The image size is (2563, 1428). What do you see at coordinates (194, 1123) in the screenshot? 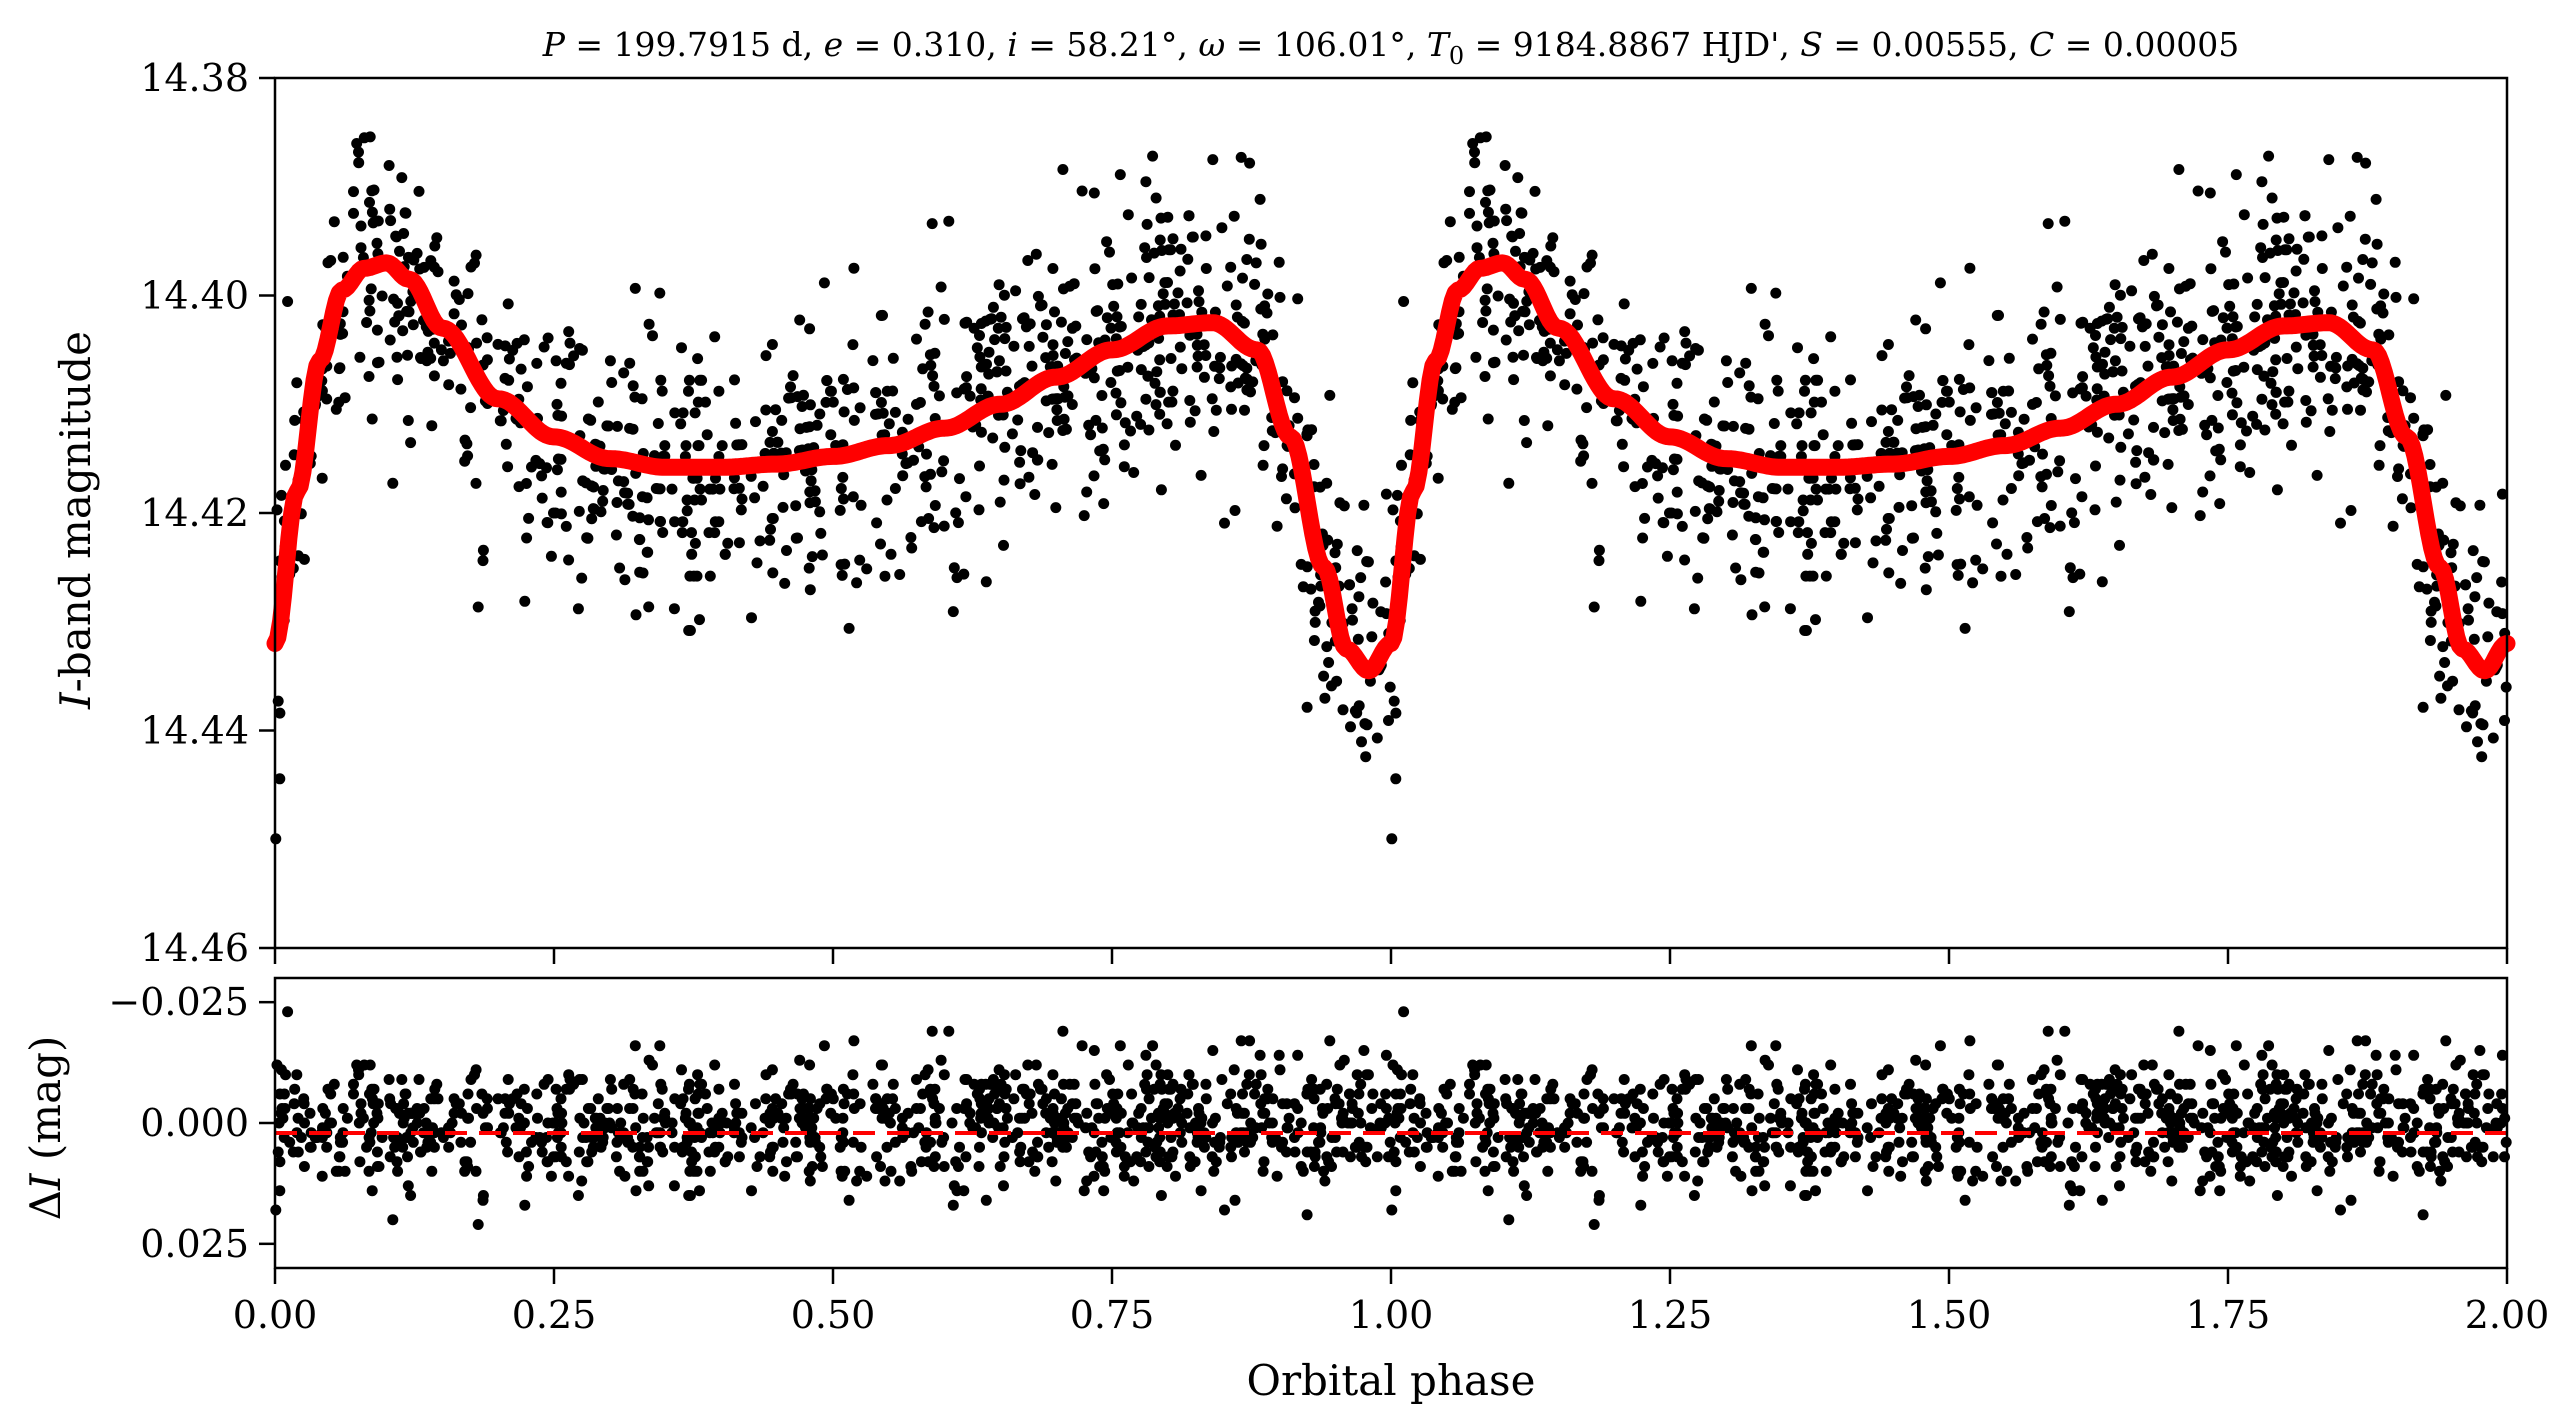
I see `y-tick-label: 0.000` at bounding box center [194, 1123].